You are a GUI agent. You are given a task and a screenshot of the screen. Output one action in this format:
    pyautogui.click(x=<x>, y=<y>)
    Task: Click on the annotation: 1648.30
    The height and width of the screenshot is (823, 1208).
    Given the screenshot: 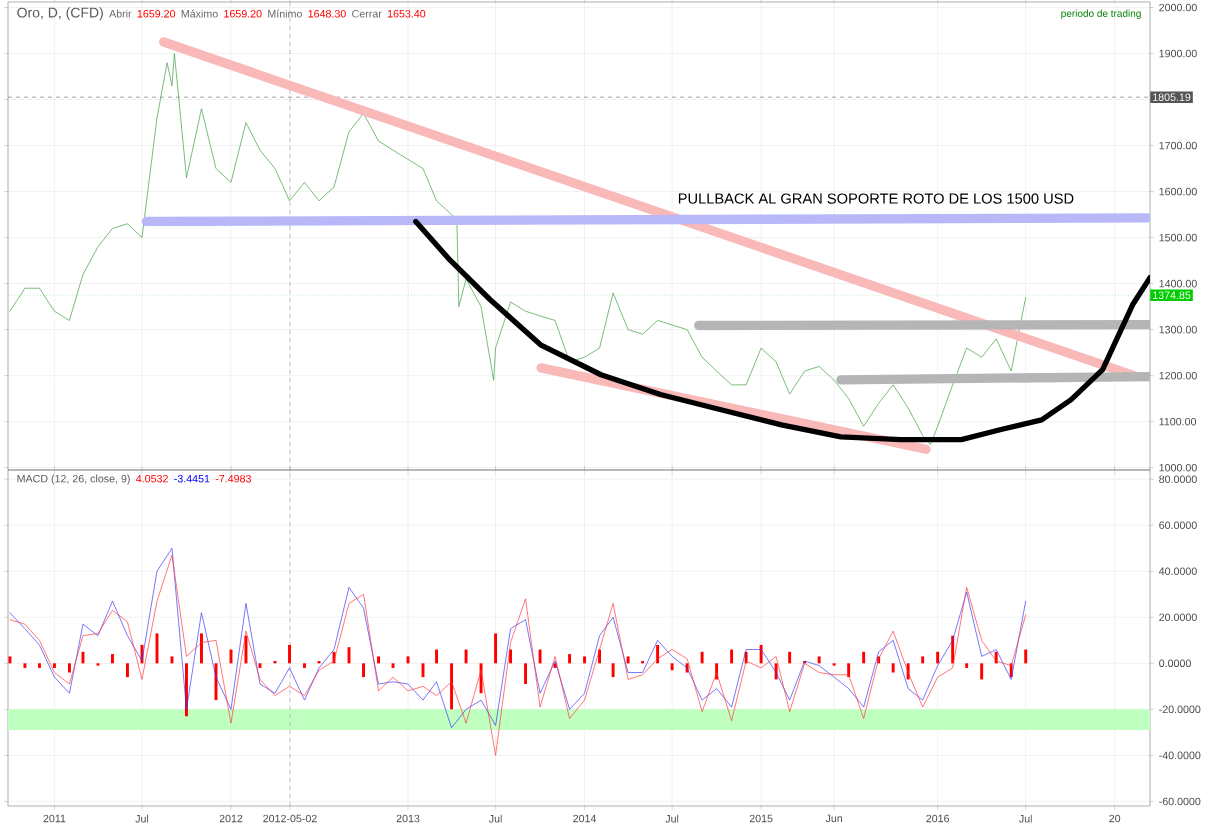 What is the action you would take?
    pyautogui.click(x=327, y=13)
    